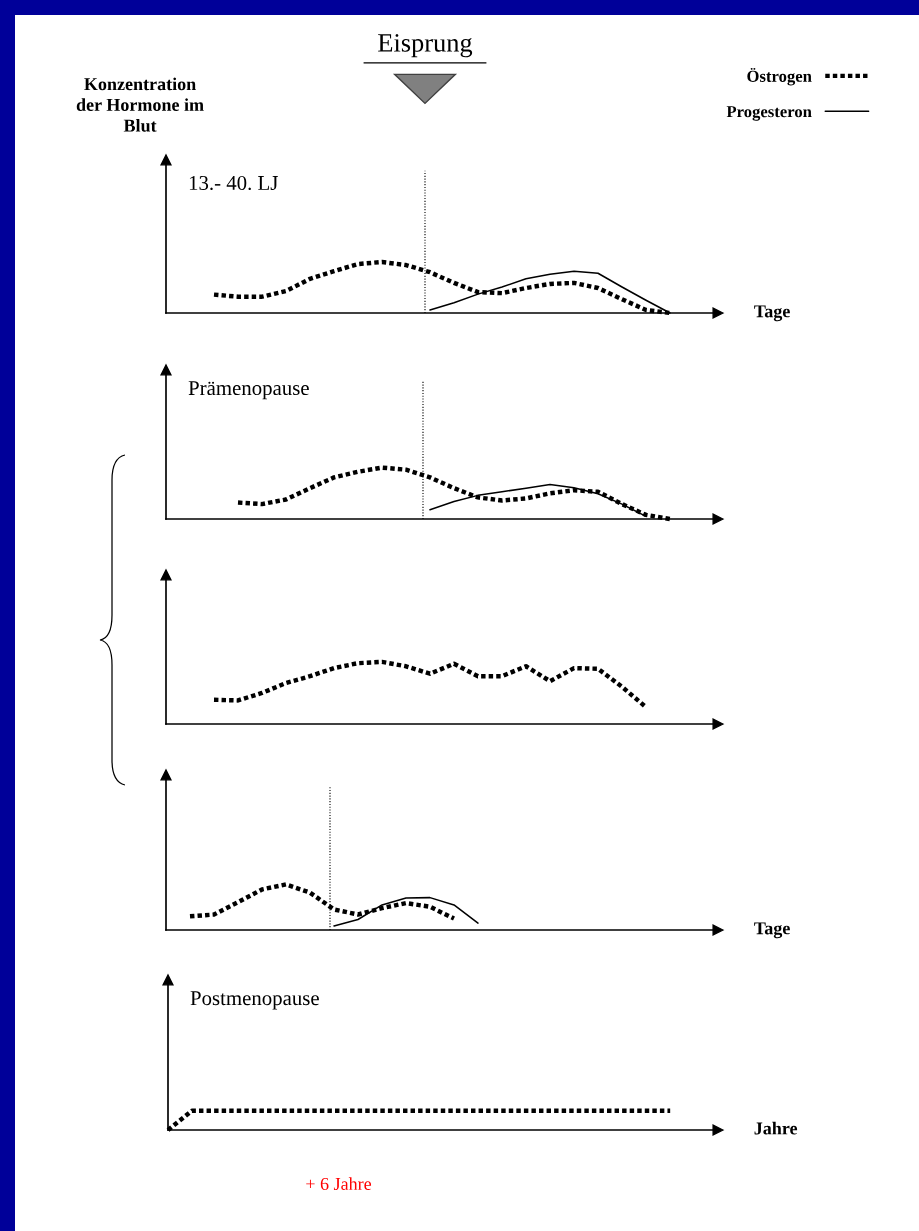 The image size is (919, 1231). Describe the element at coordinates (779, 76) in the screenshot. I see `legend-label: Östrogen` at that location.